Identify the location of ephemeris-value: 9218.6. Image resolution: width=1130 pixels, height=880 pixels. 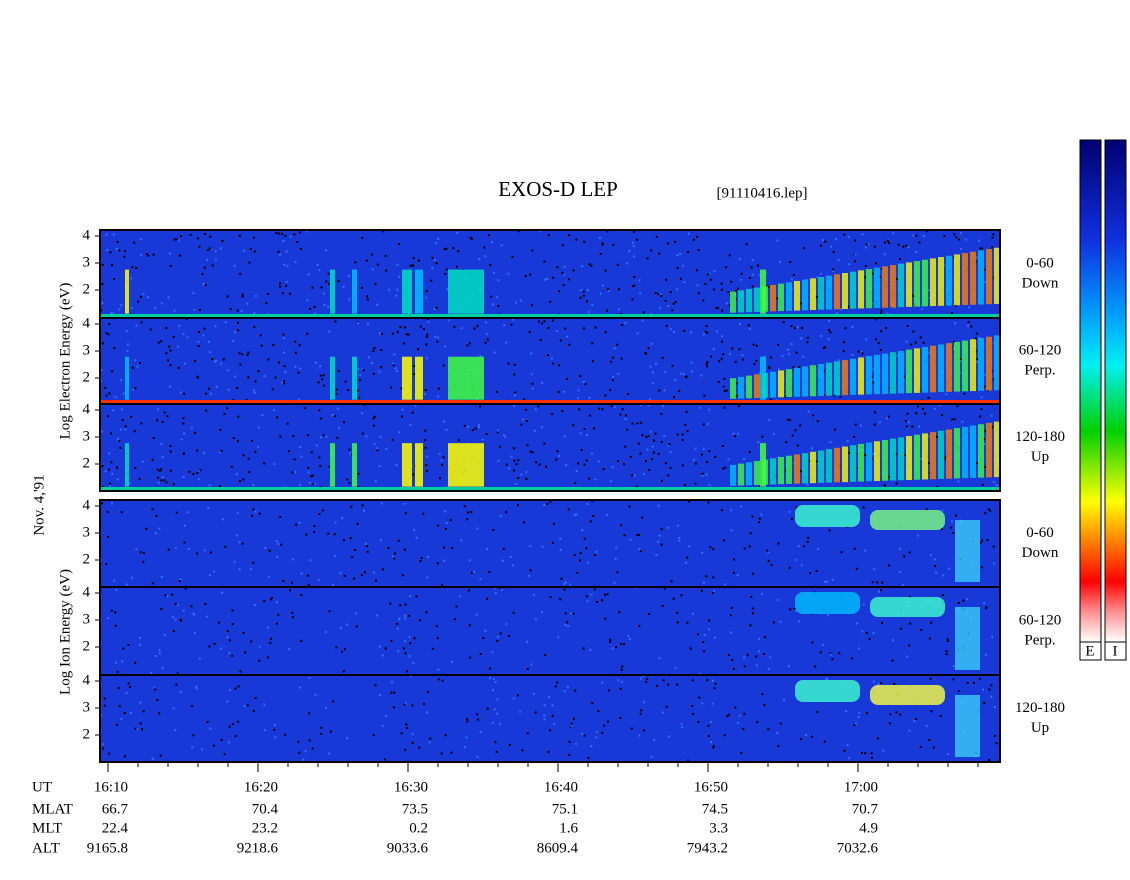
(258, 848).